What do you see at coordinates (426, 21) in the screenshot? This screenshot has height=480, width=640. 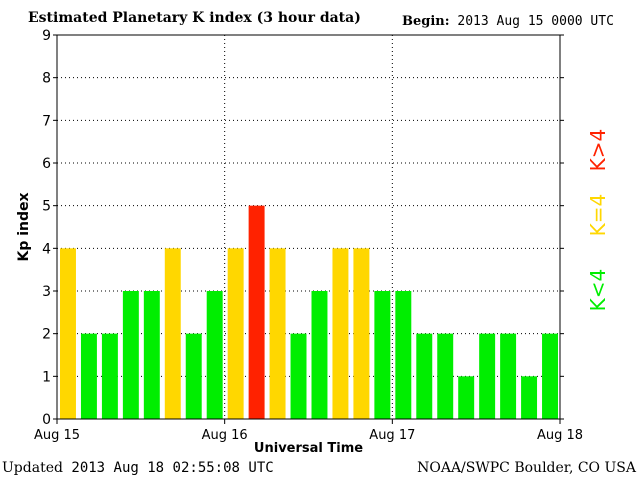 I see `begin-label: Begin:` at bounding box center [426, 21].